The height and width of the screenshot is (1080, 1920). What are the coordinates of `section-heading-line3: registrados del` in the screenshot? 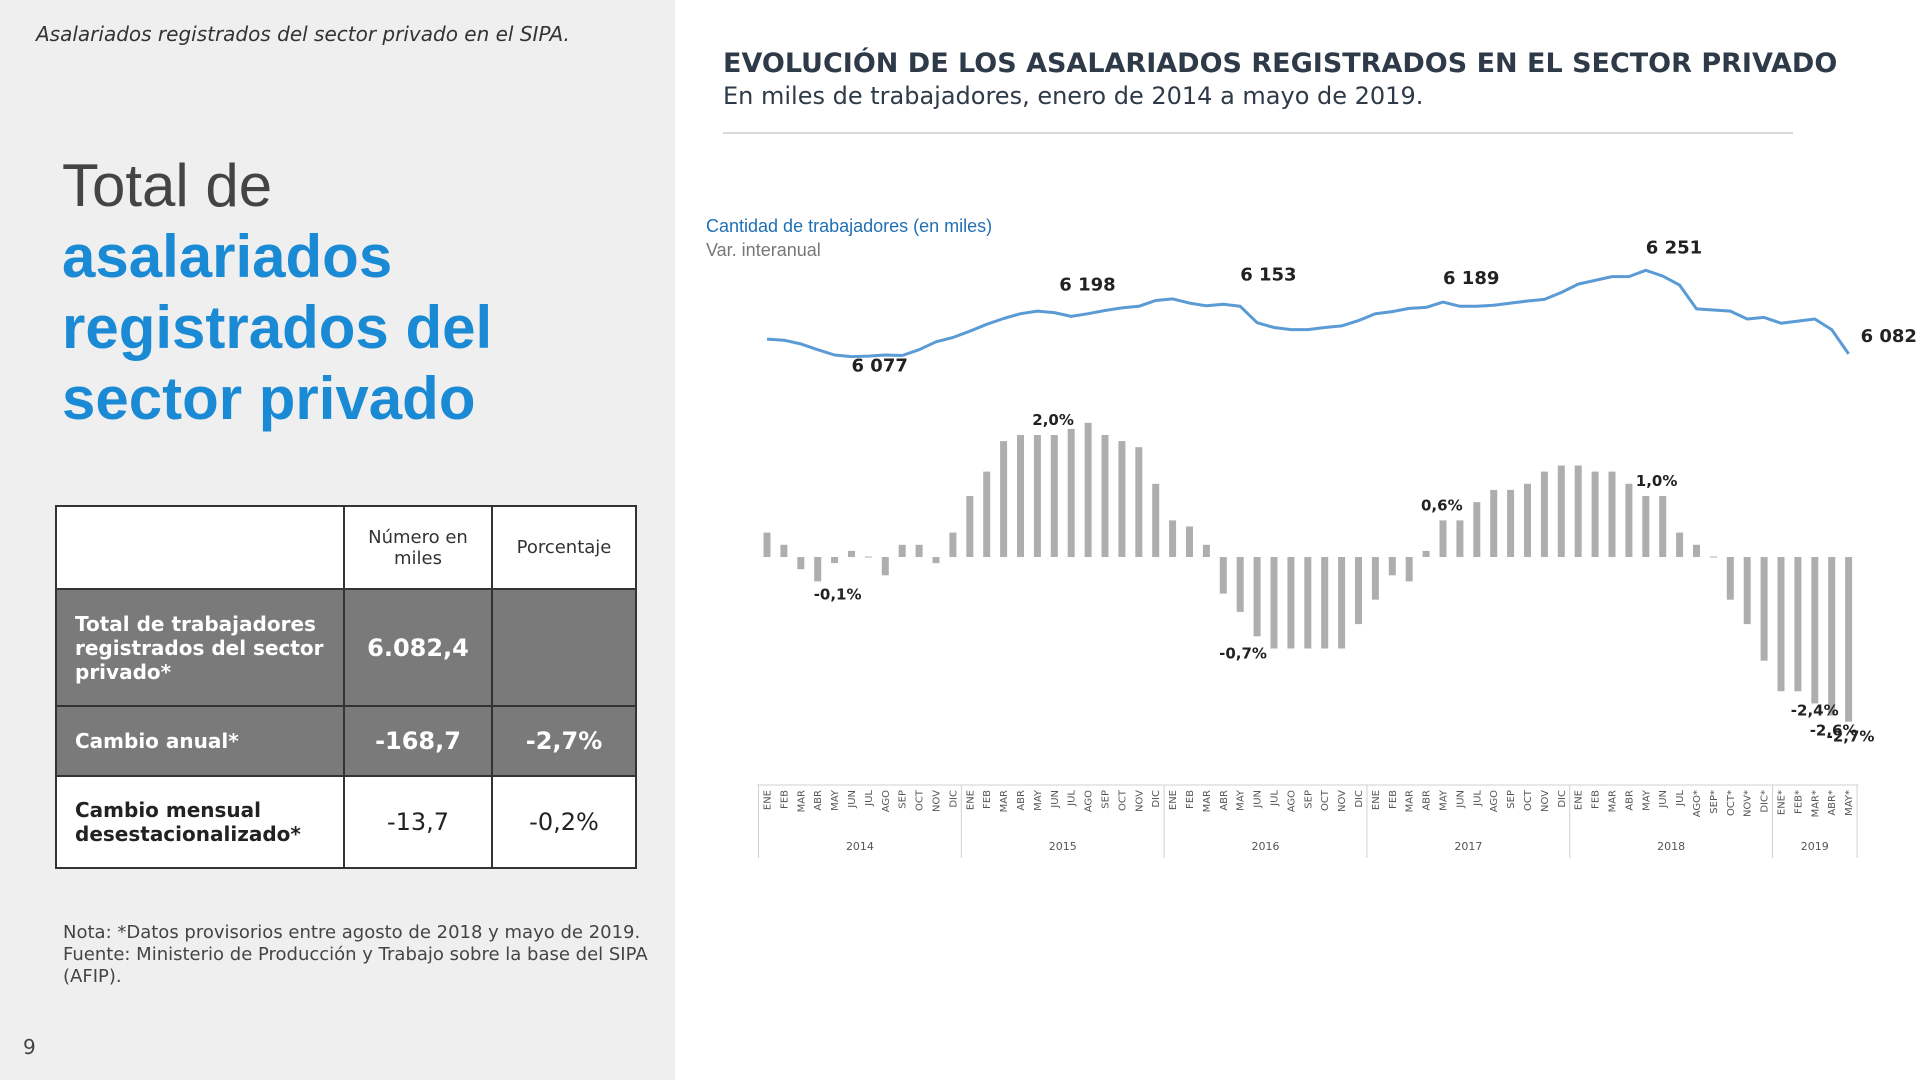 It's located at (277, 327).